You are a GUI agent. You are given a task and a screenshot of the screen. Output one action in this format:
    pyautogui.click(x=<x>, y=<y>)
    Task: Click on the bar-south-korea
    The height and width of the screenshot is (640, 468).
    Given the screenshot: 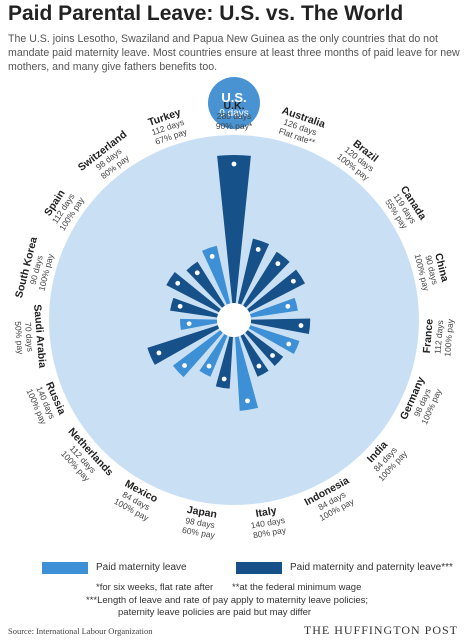 What is the action you would take?
    pyautogui.click(x=194, y=307)
    